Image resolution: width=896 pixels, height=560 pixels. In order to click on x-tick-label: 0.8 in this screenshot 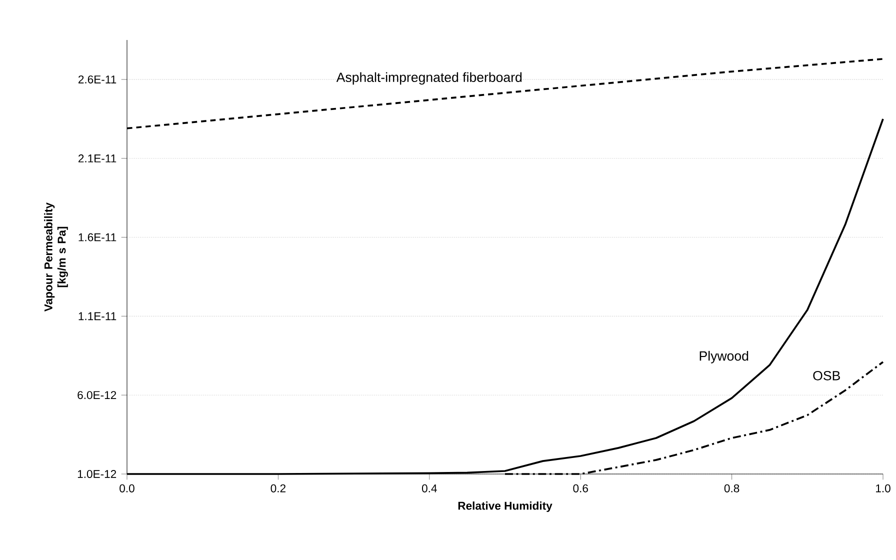, I will do `click(732, 488)`.